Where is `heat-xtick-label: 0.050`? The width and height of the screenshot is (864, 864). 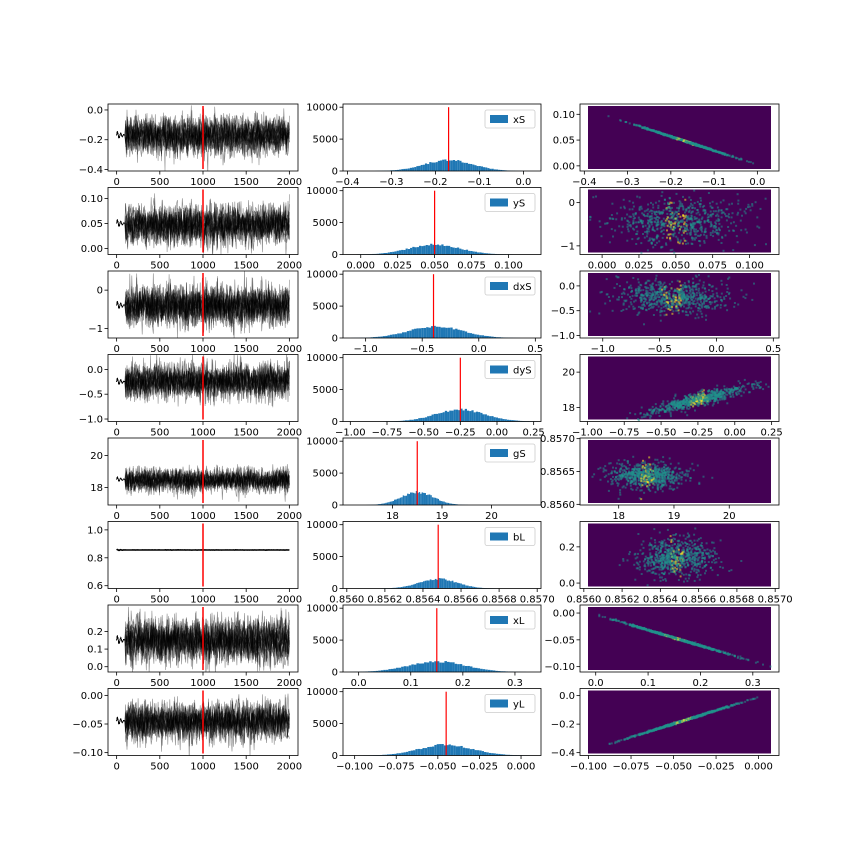 heat-xtick-label: 0.050 is located at coordinates (675, 266).